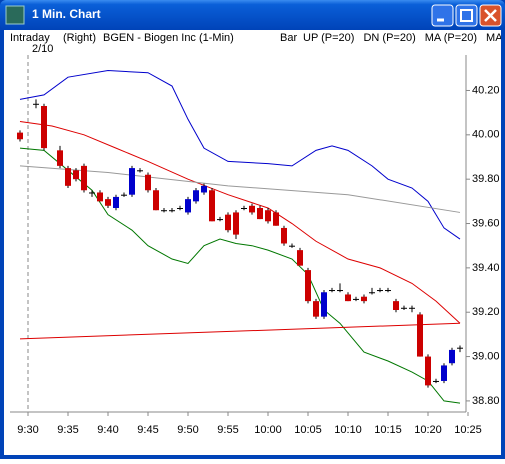  I want to click on maximize-button, so click(466, 15).